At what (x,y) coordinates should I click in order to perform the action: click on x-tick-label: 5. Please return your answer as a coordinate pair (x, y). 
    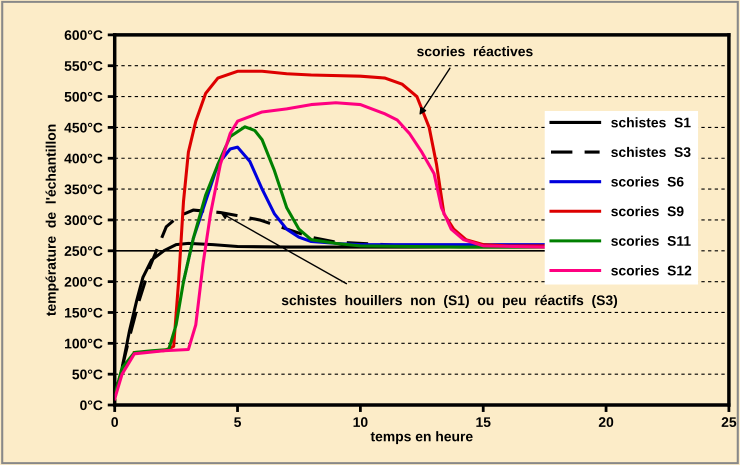
    Looking at the image, I should click on (238, 422).